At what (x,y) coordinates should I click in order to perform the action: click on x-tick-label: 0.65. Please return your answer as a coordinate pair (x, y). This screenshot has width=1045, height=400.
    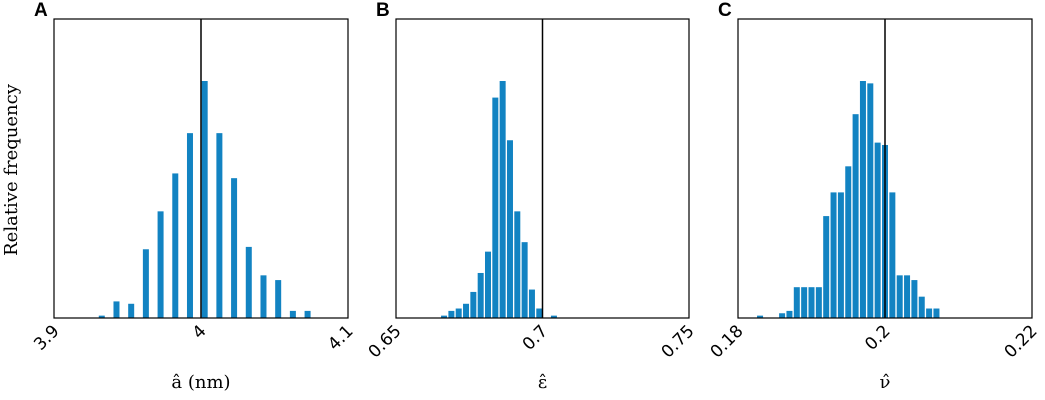
    Looking at the image, I should click on (385, 341).